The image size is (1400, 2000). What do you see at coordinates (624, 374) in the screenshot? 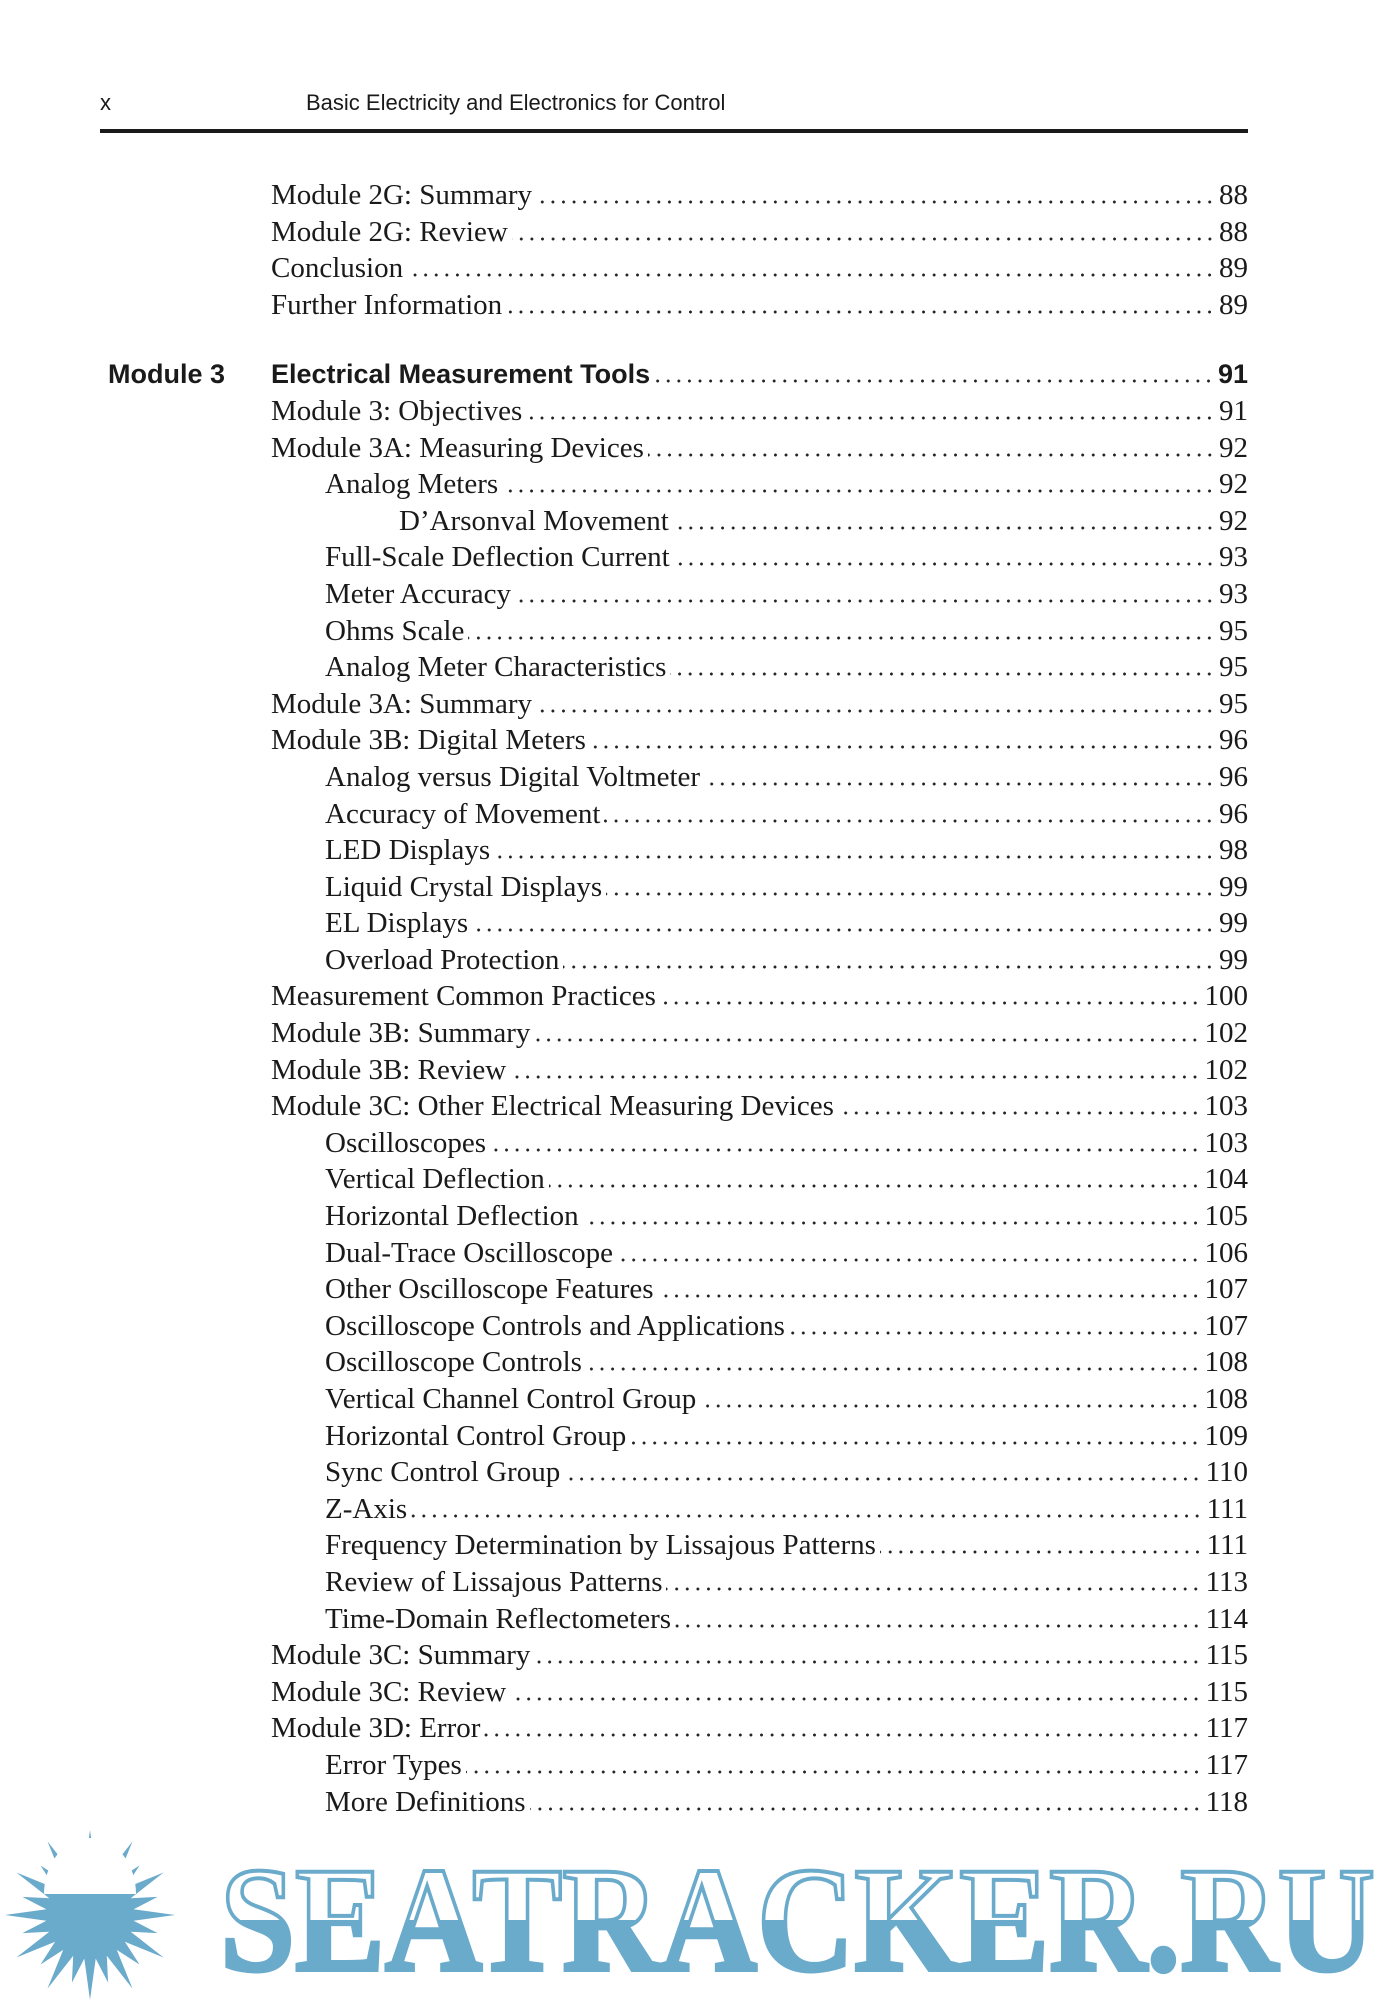
I see `toc-module-heading: Module 3 Electrical Measurement Tools 91` at bounding box center [624, 374].